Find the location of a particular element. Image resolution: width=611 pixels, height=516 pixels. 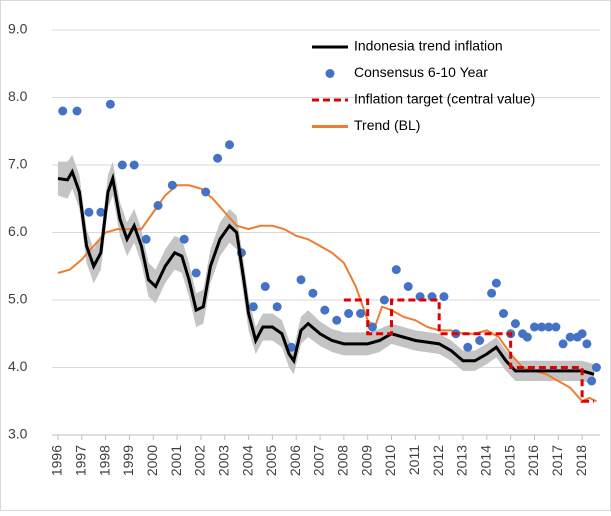

x-tick-label: 2011 is located at coordinates (414, 460).